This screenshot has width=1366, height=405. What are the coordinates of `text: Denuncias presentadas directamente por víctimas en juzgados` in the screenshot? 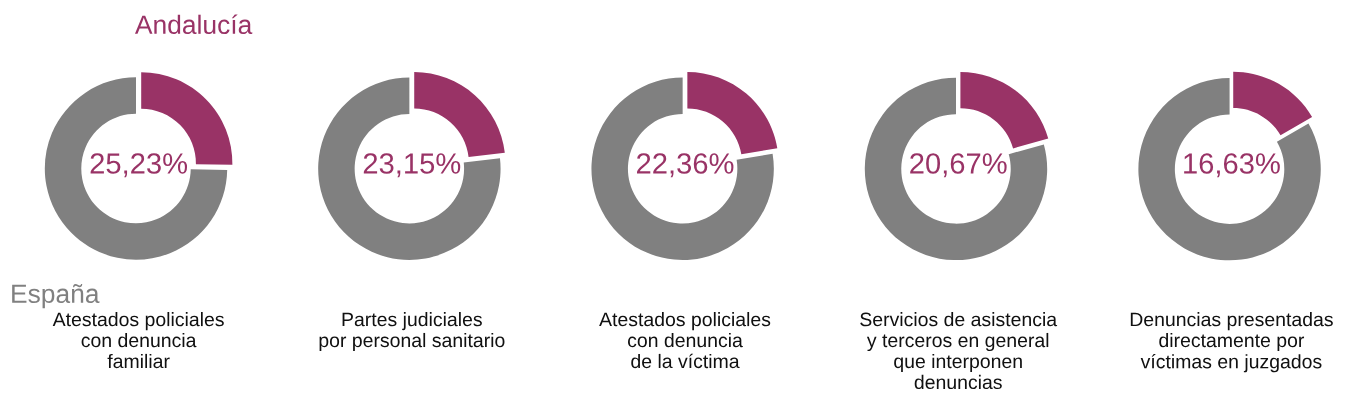 It's located at (1231, 342).